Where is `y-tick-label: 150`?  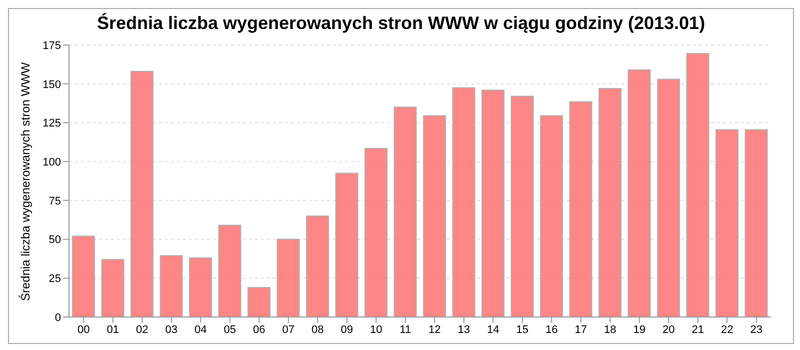
y-tick-label: 150 is located at coordinates (51, 84).